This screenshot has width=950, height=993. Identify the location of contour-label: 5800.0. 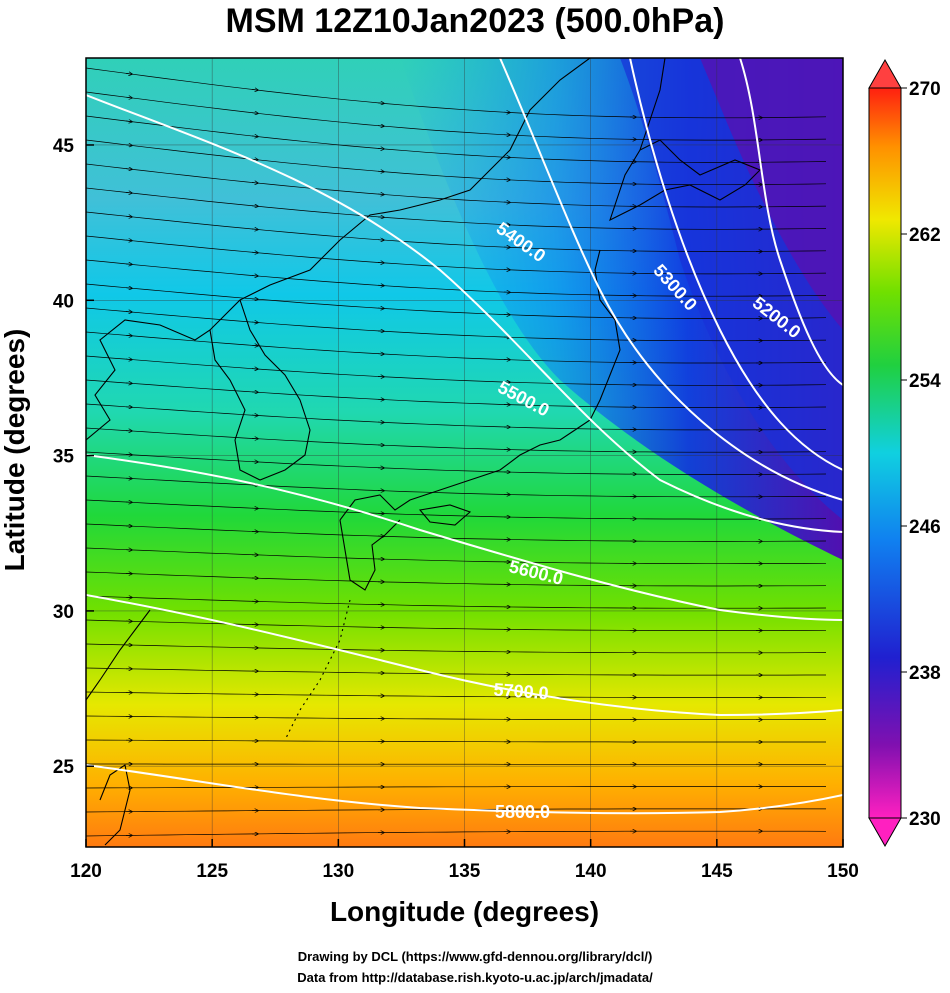
(522, 812).